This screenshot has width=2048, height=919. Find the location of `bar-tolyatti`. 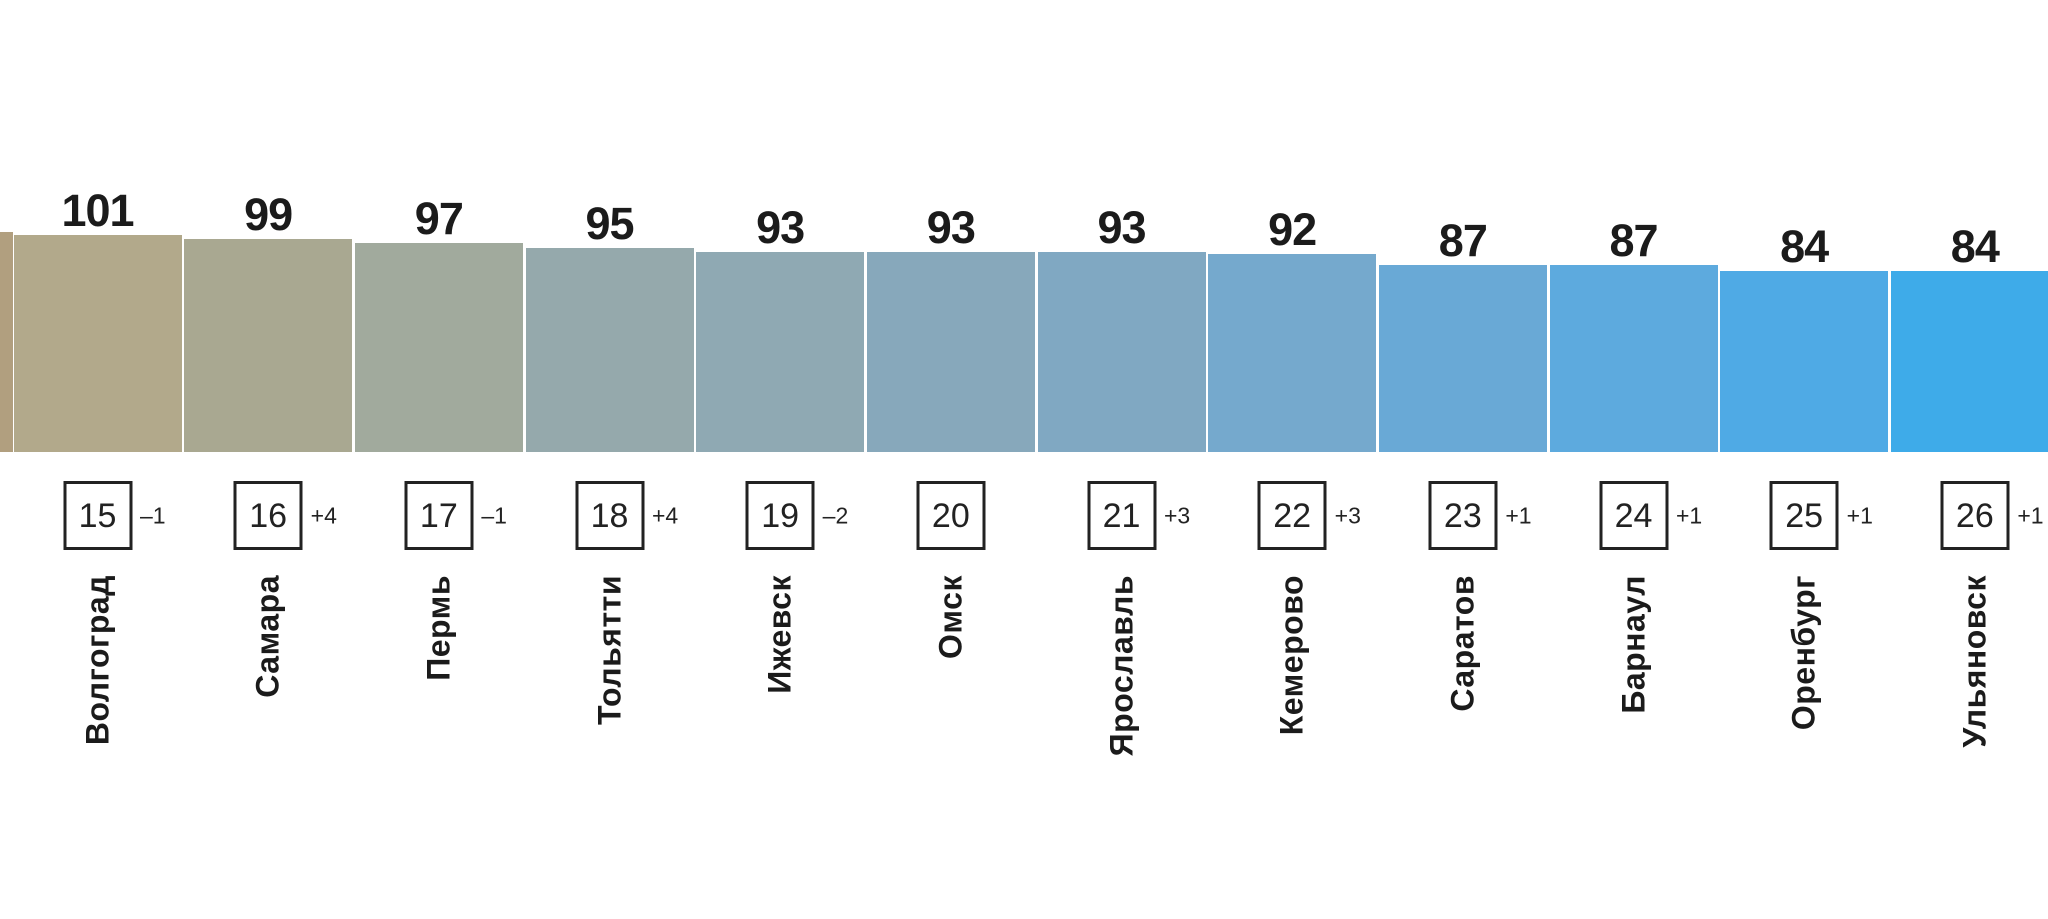

bar-tolyatti is located at coordinates (609, 349).